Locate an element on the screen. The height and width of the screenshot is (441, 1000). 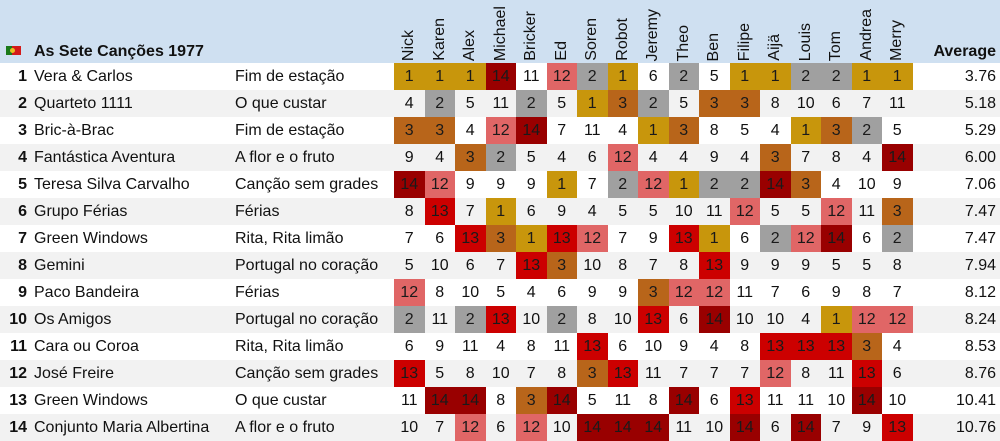
judge-name: Nick is located at coordinates (409, 45).